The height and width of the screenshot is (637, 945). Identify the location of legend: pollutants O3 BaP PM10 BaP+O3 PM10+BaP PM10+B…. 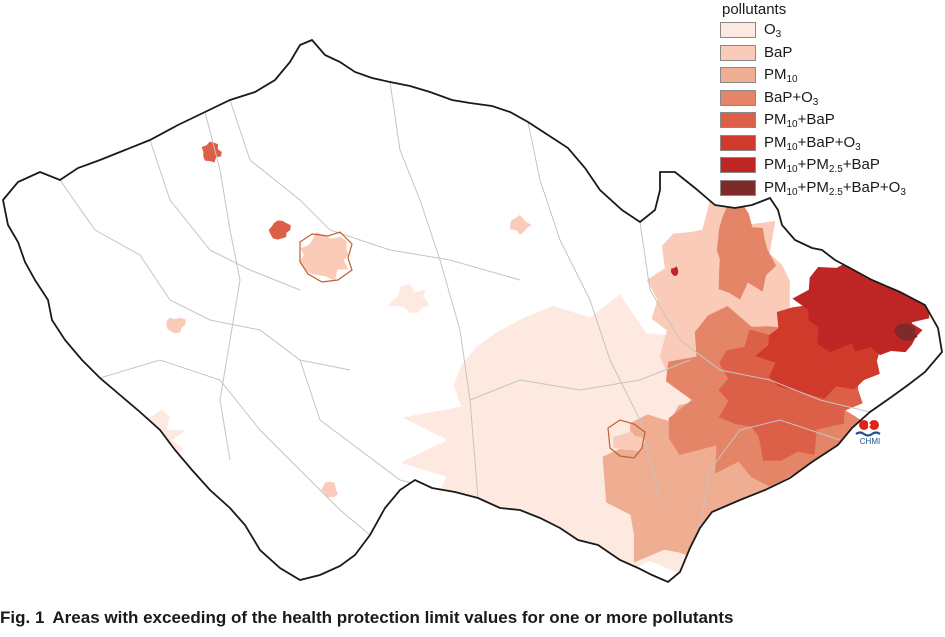
(832, 99).